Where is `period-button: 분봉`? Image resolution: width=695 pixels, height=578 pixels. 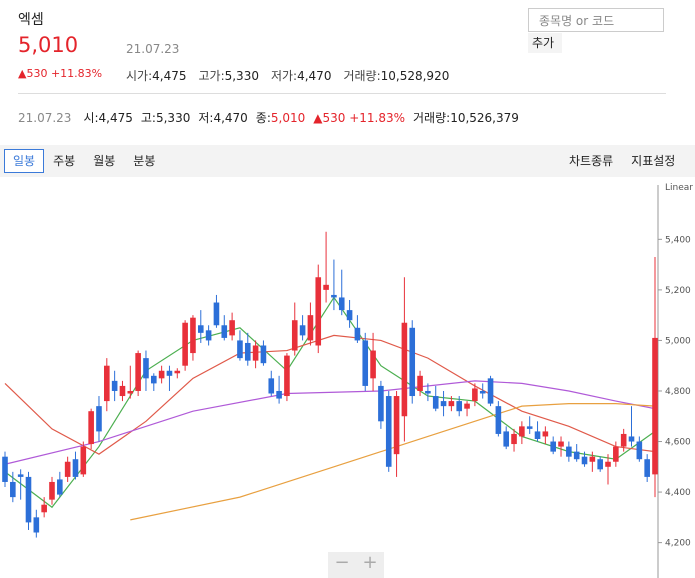 period-button: 분봉 is located at coordinates (144, 161).